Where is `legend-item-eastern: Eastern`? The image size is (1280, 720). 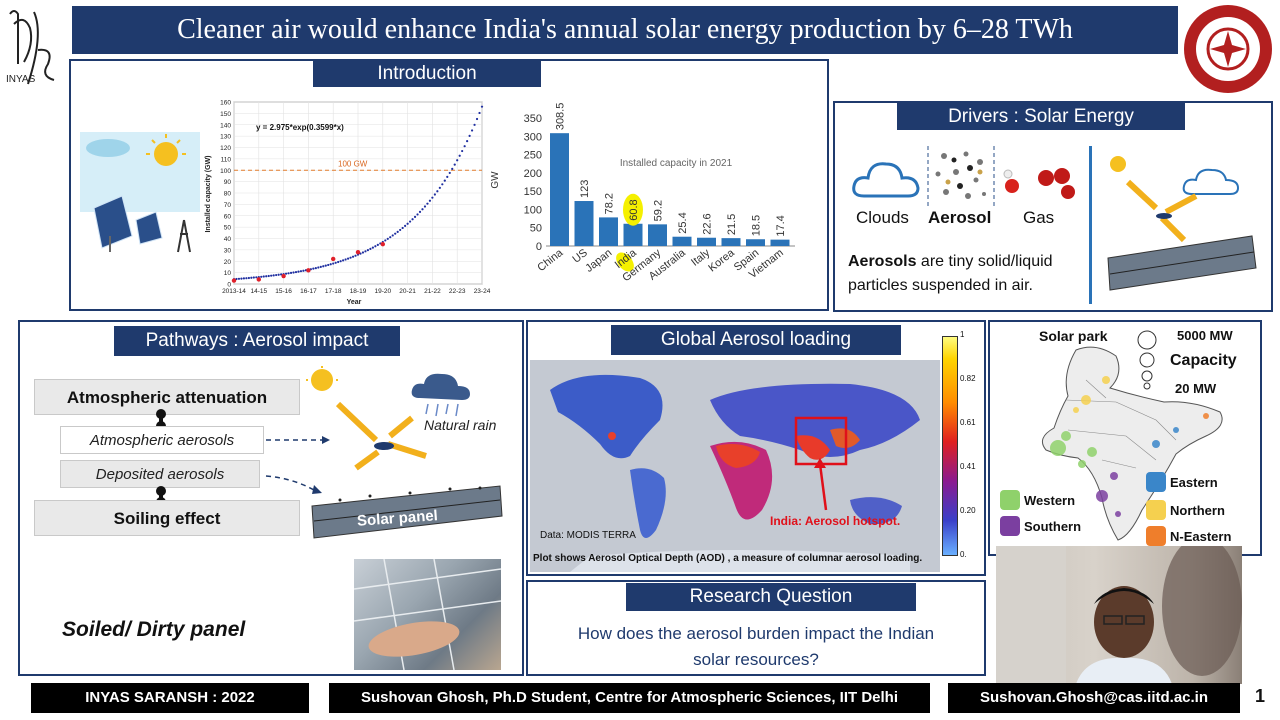
legend-item-eastern: Eastern is located at coordinates (1182, 482).